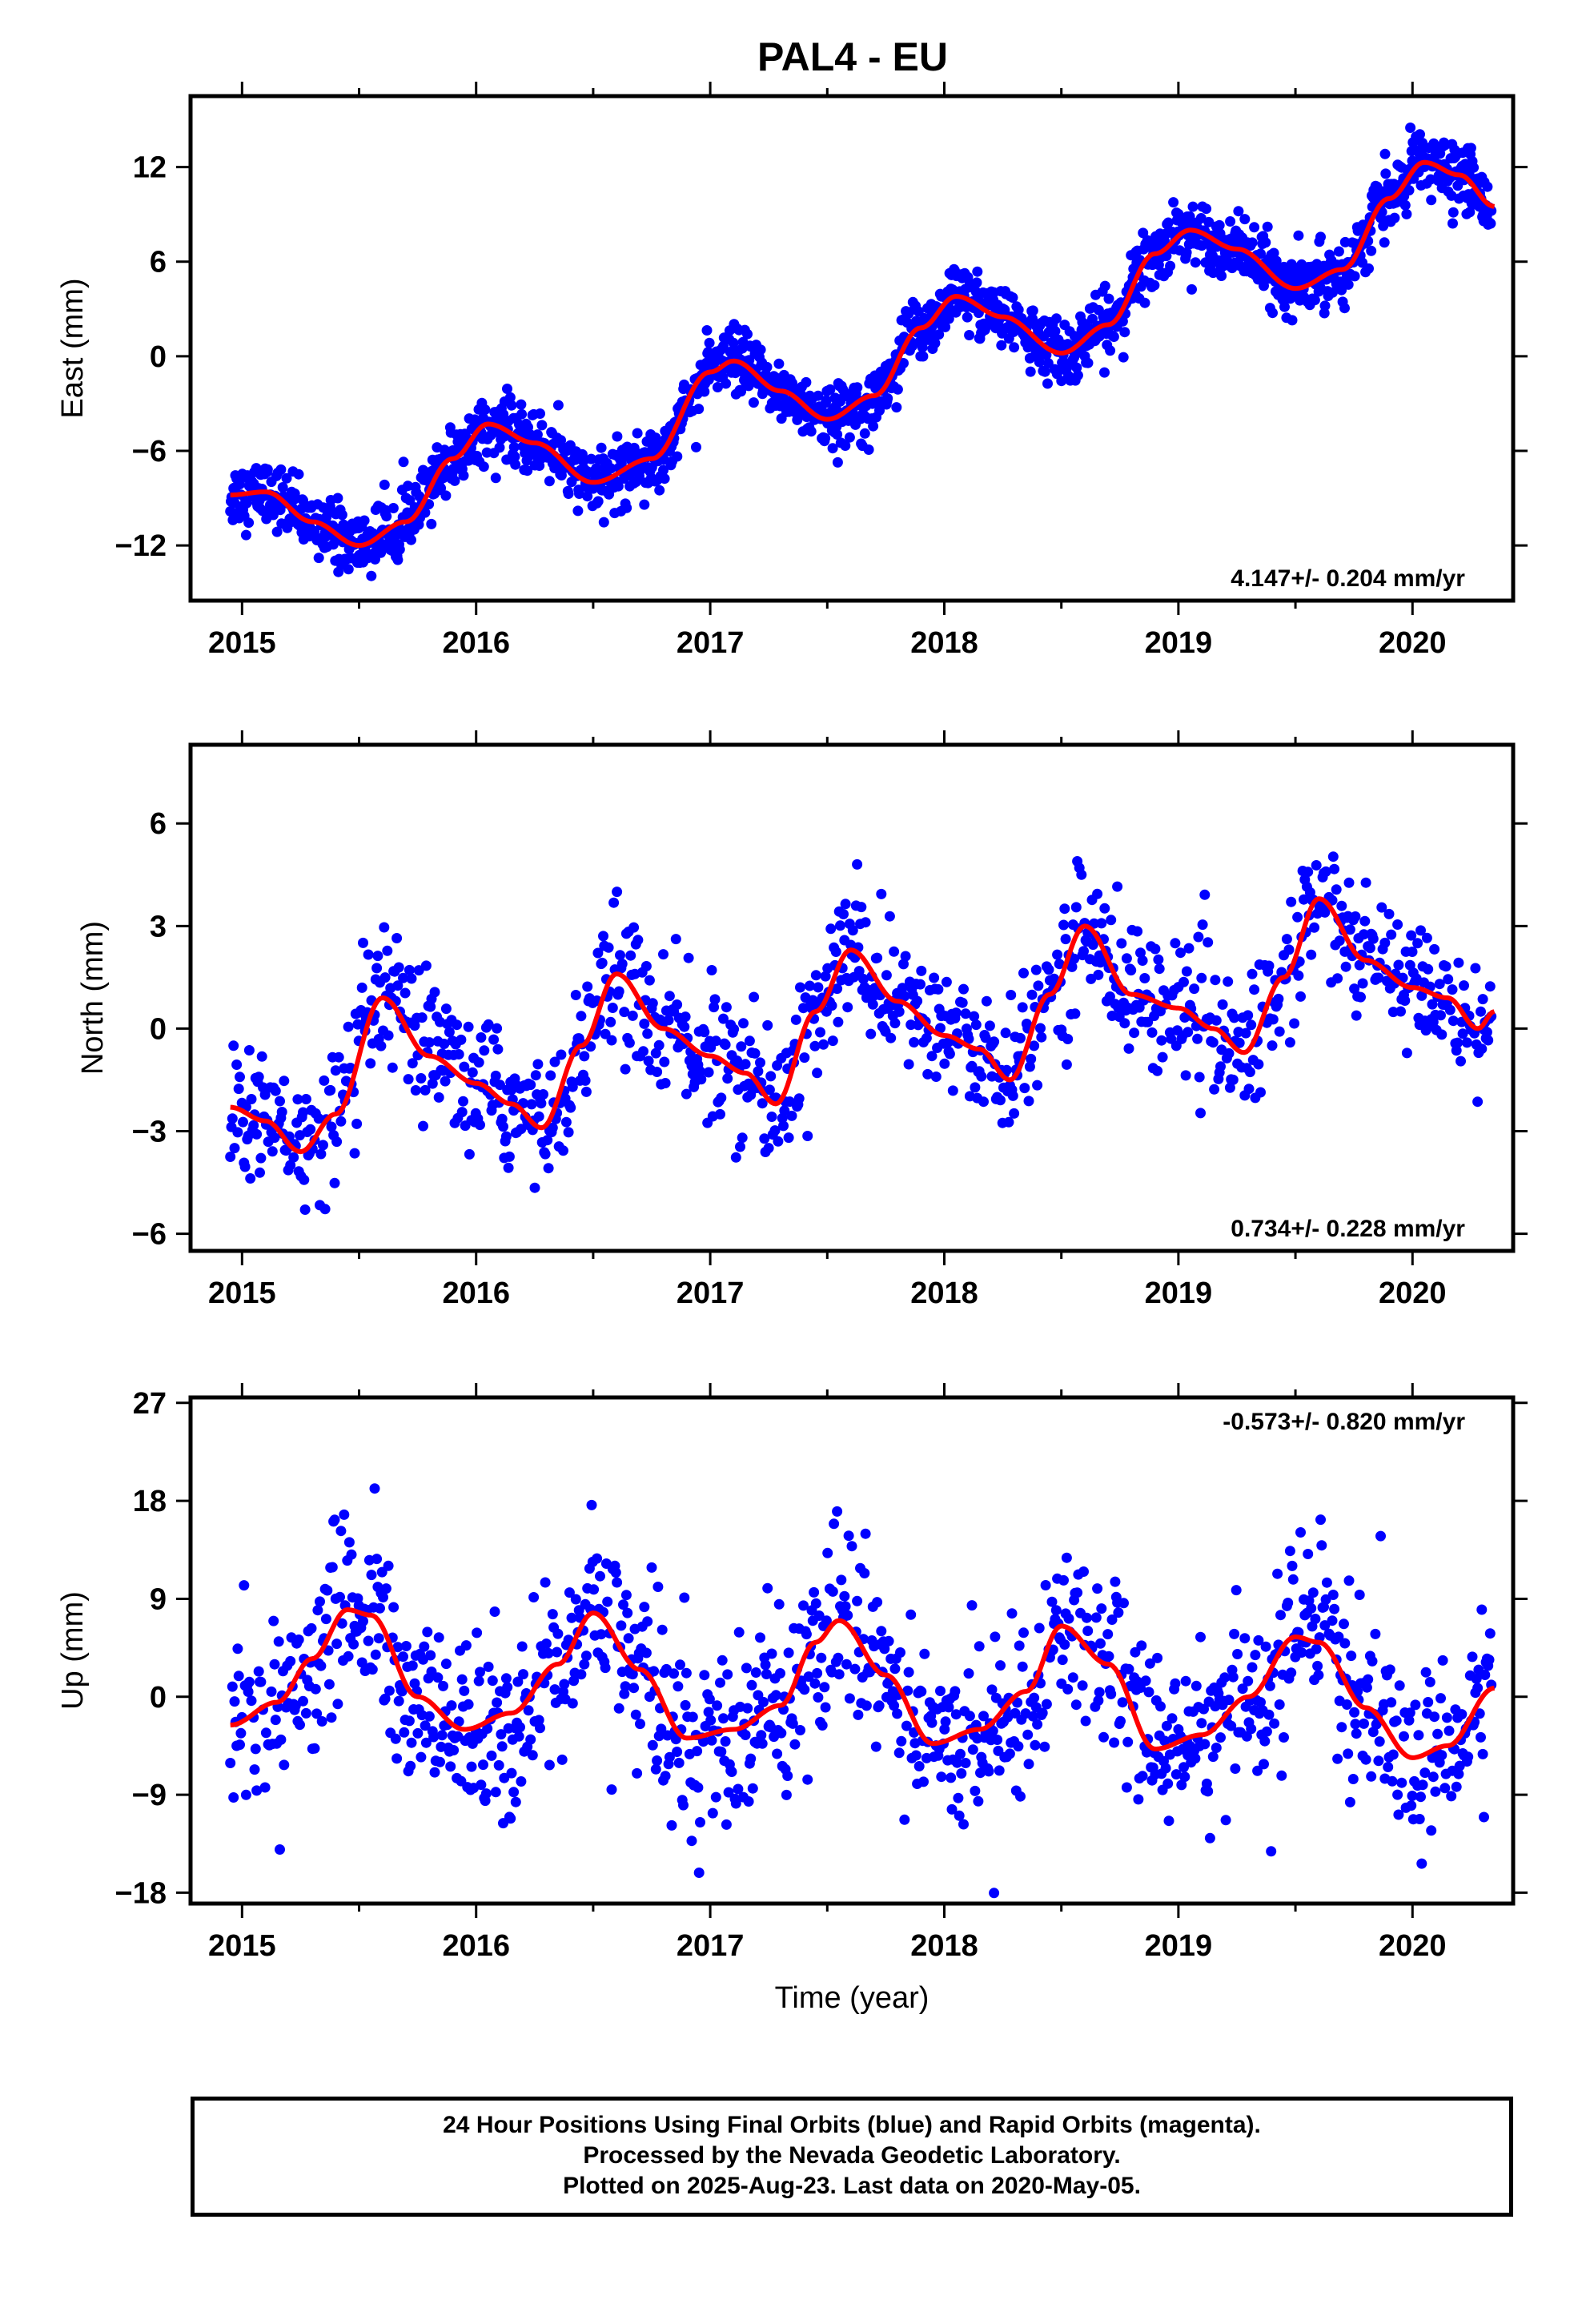  I want to click on rate-label: -0.573+/- 0.820 mm/yr, so click(1344, 1422).